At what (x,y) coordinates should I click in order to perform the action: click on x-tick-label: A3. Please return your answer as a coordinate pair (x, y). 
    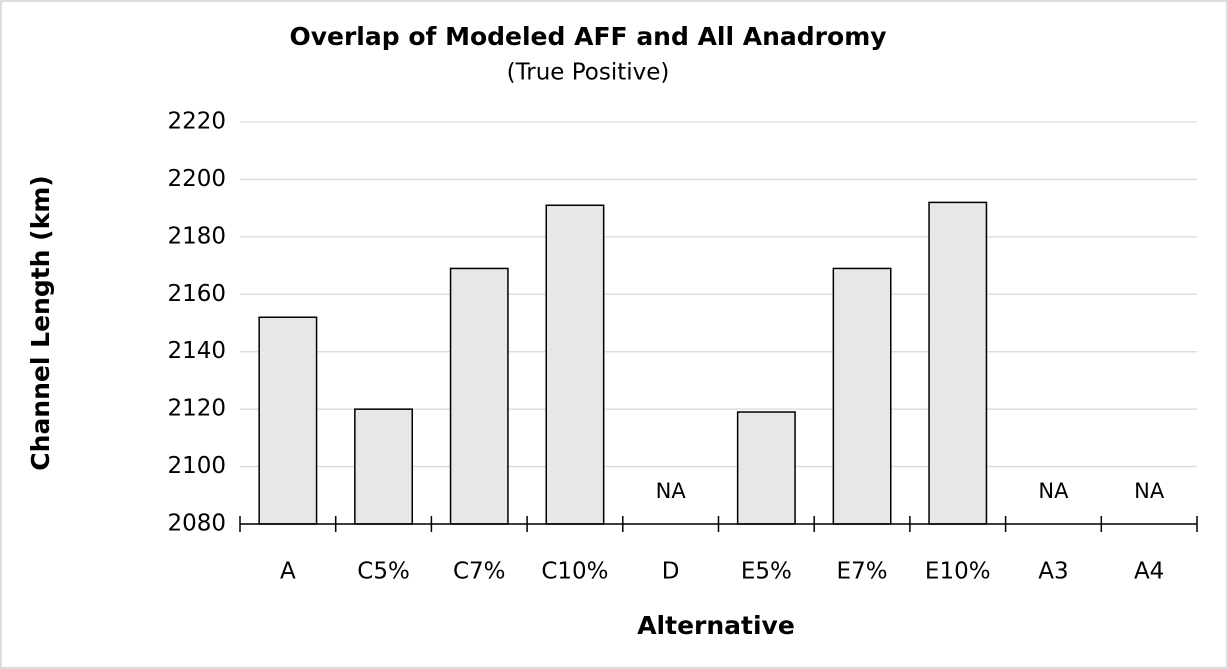
    Looking at the image, I should click on (1053, 572).